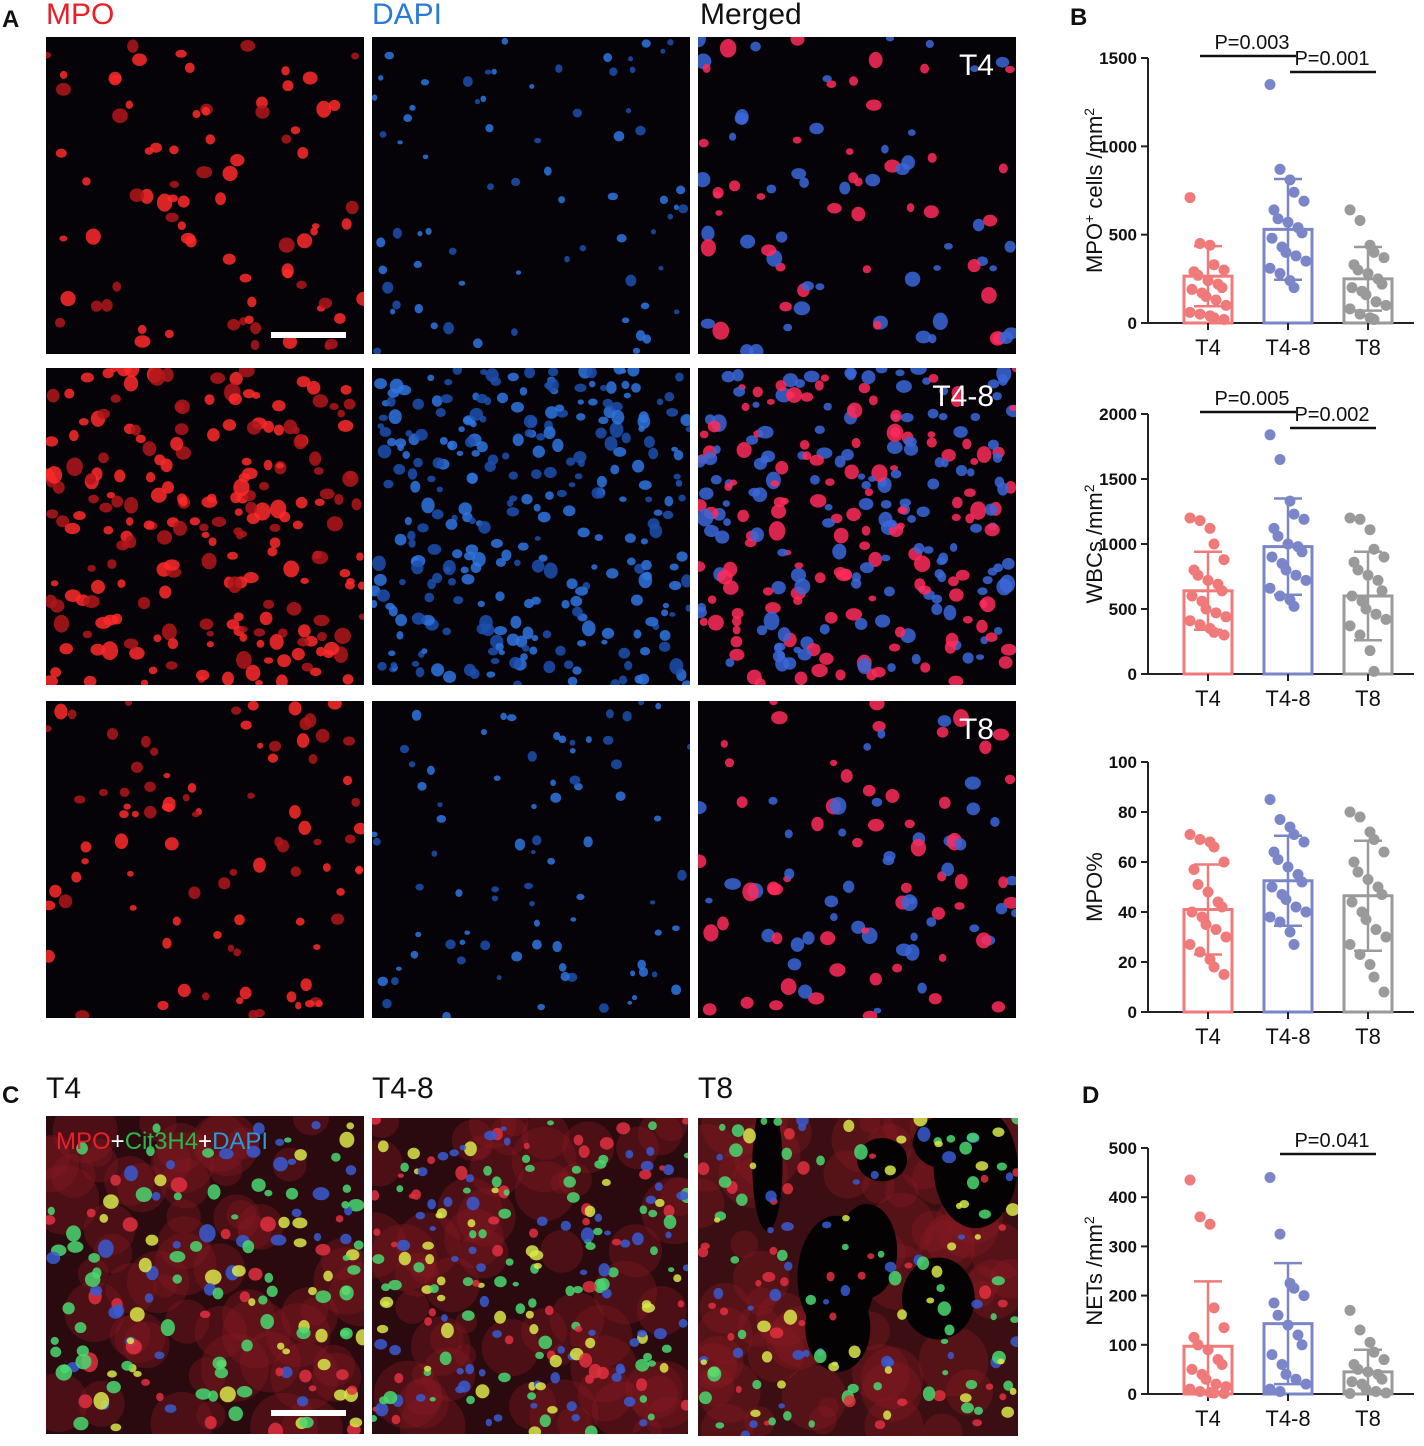  Describe the element at coordinates (162, 1142) in the screenshot. I see `stain-legend: MPO+Cit3H4+DAPI` at that location.